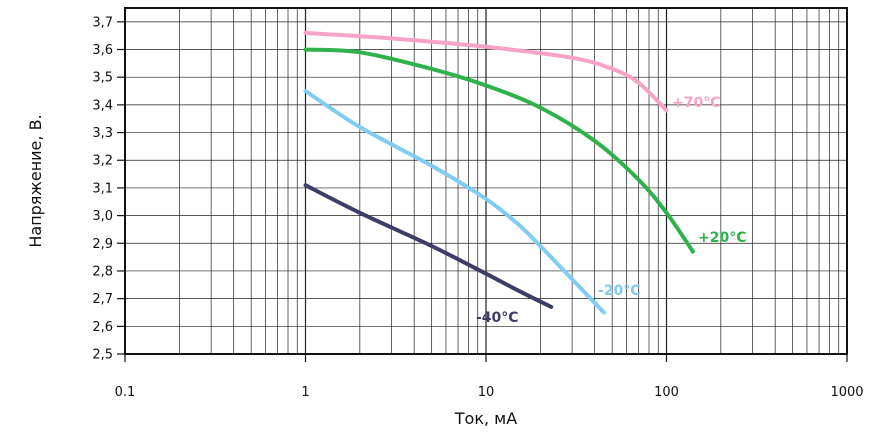  What do you see at coordinates (35, 180) in the screenshot?
I see `y-axis-title: Напряжение, В.` at bounding box center [35, 180].